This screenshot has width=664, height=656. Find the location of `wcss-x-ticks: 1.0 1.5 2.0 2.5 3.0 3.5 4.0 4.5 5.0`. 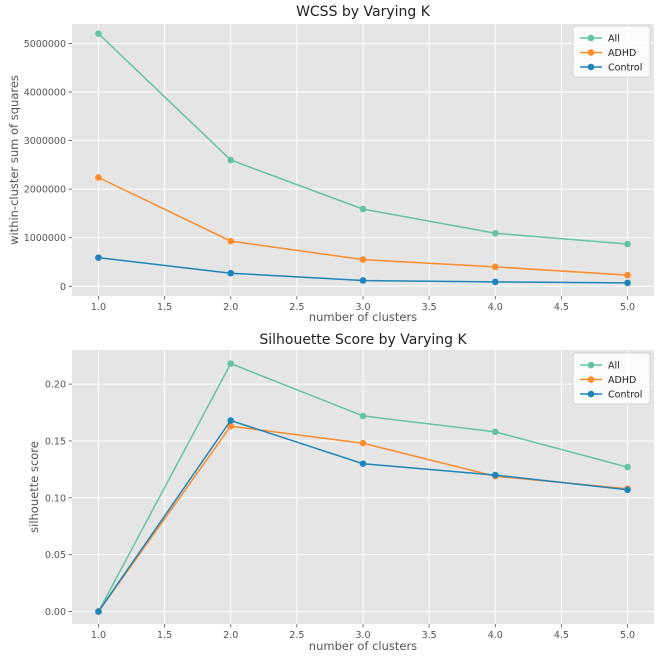

wcss-x-ticks: 1.0 1.5 2.0 2.5 3.0 3.5 4.0 4.5 5.0 is located at coordinates (363, 304).